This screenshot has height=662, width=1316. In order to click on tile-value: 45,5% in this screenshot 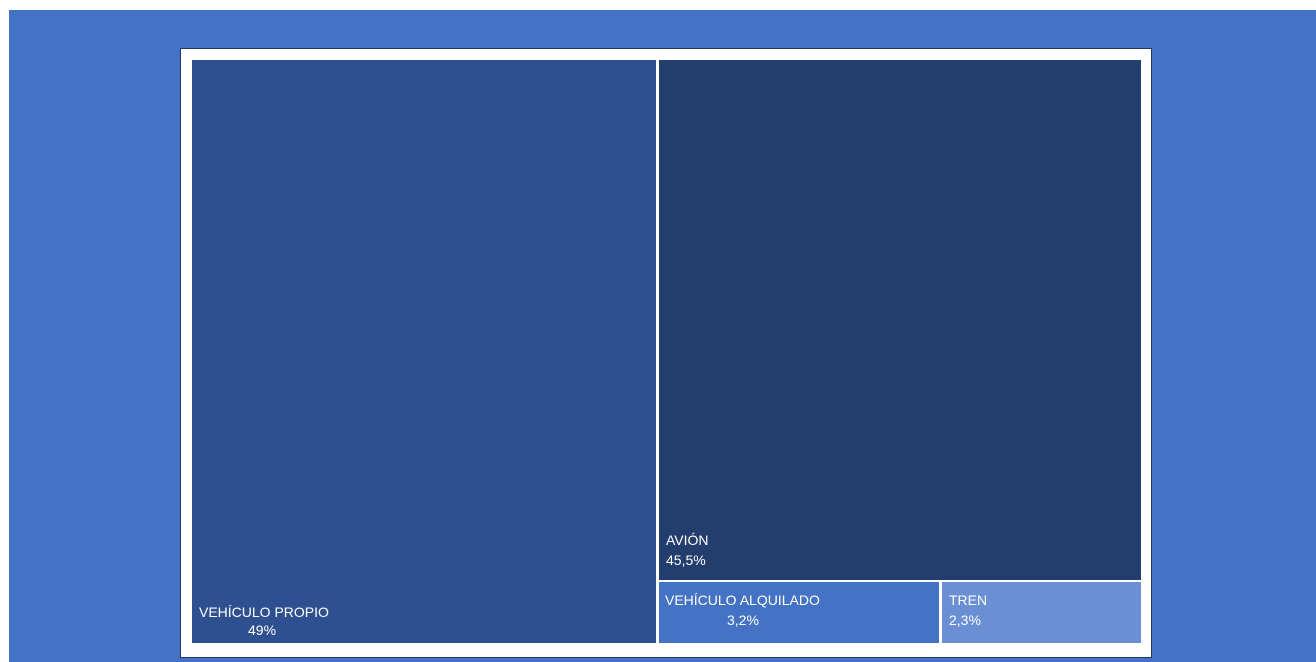, I will do `click(686, 560)`.